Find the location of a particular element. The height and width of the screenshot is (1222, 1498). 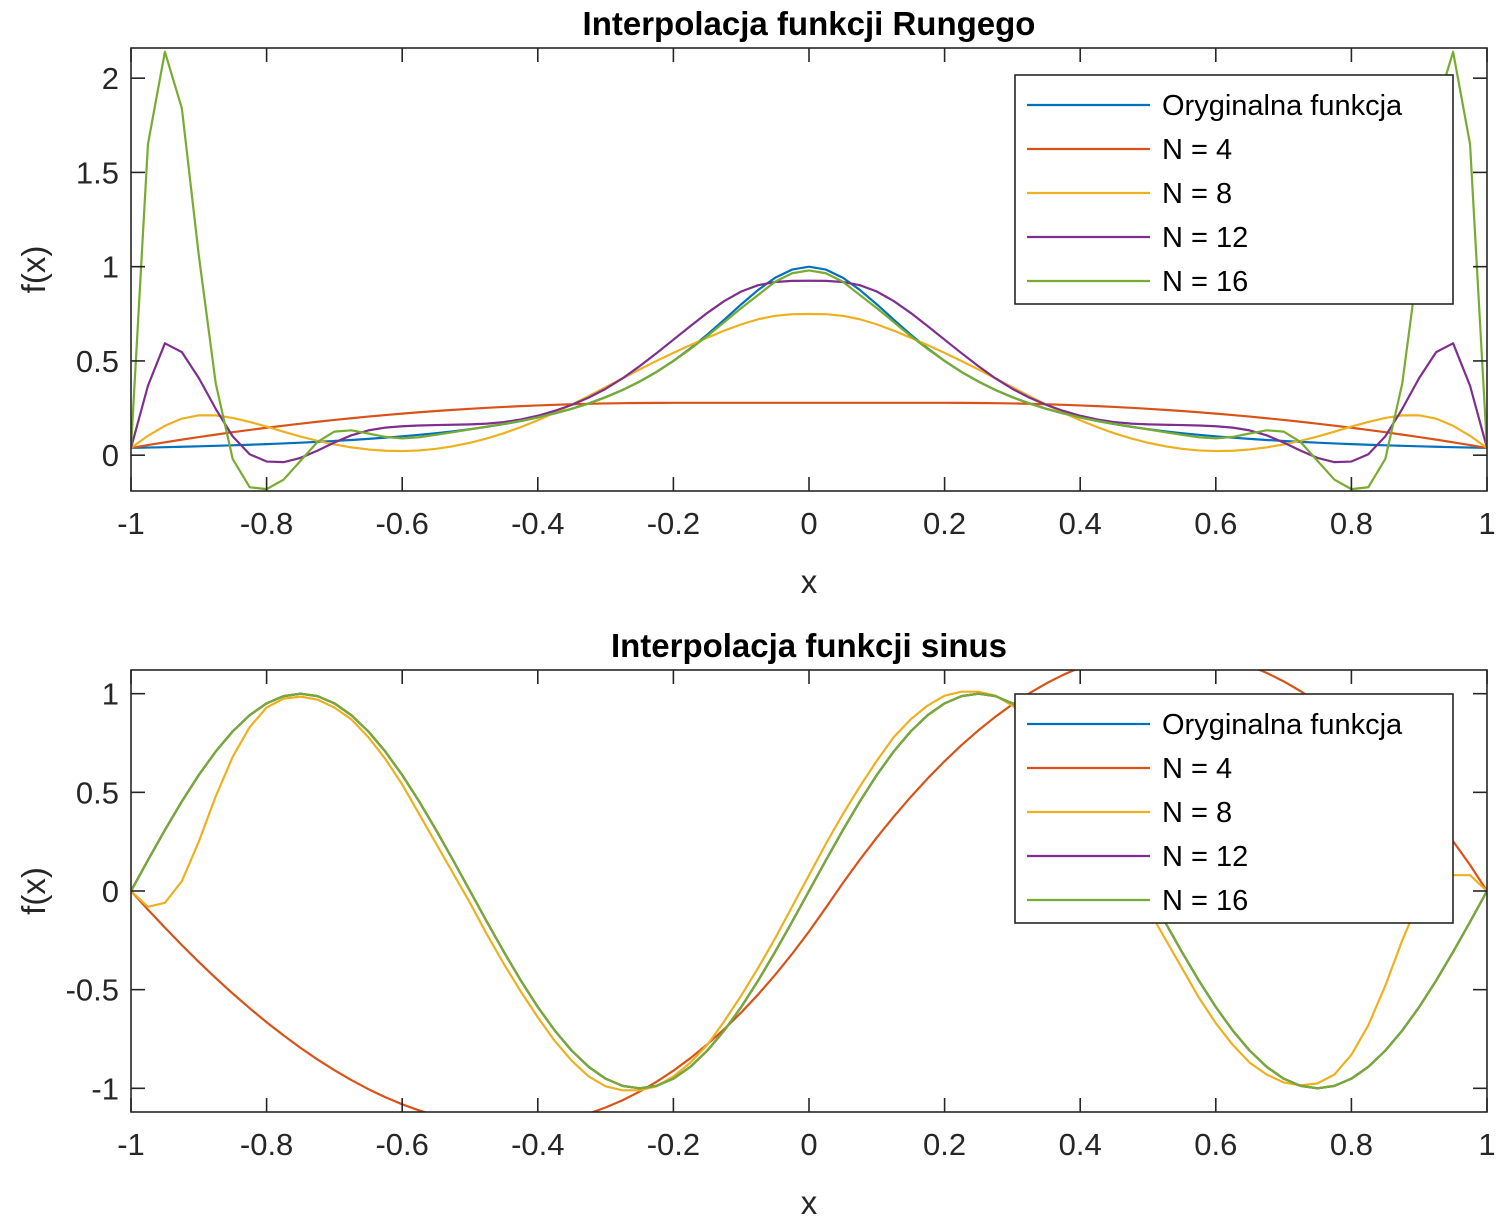

y-tick-label: 2 is located at coordinates (110, 78).